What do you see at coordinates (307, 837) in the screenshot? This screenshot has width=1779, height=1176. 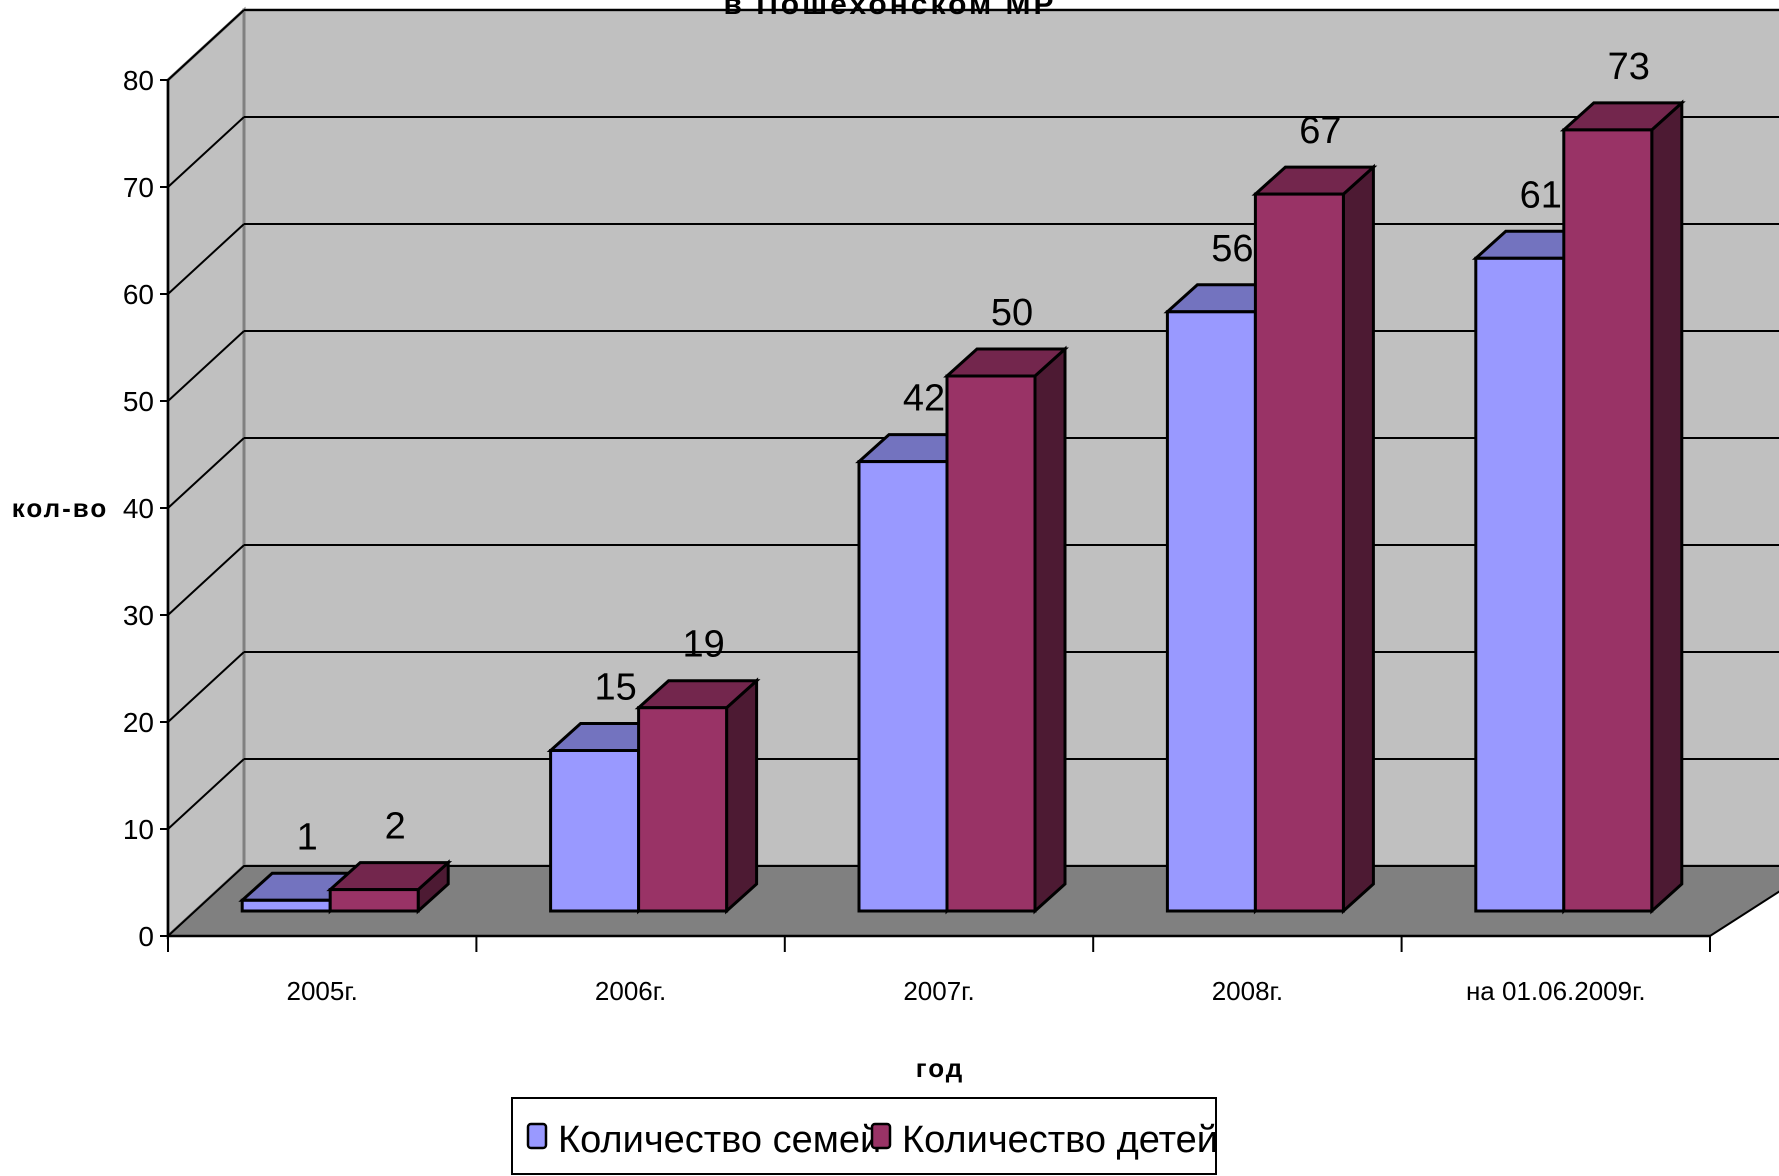 I see `data-label: 1` at bounding box center [307, 837].